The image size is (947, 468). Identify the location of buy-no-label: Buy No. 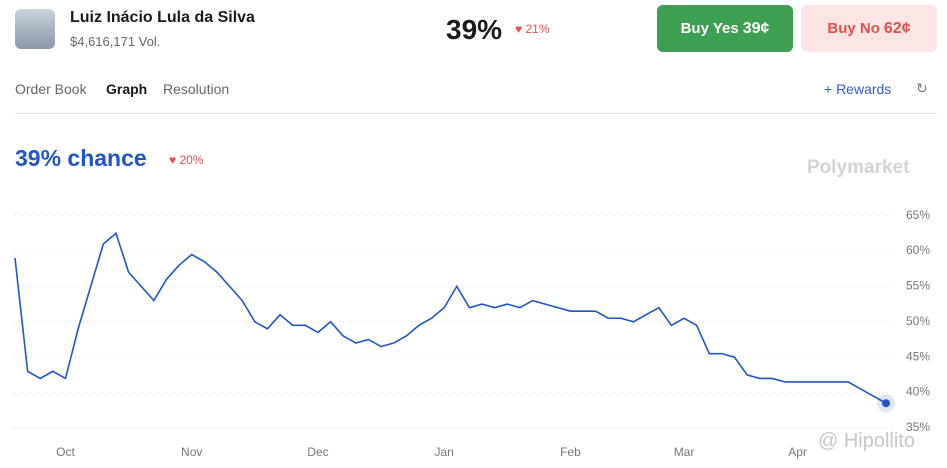
(853, 28).